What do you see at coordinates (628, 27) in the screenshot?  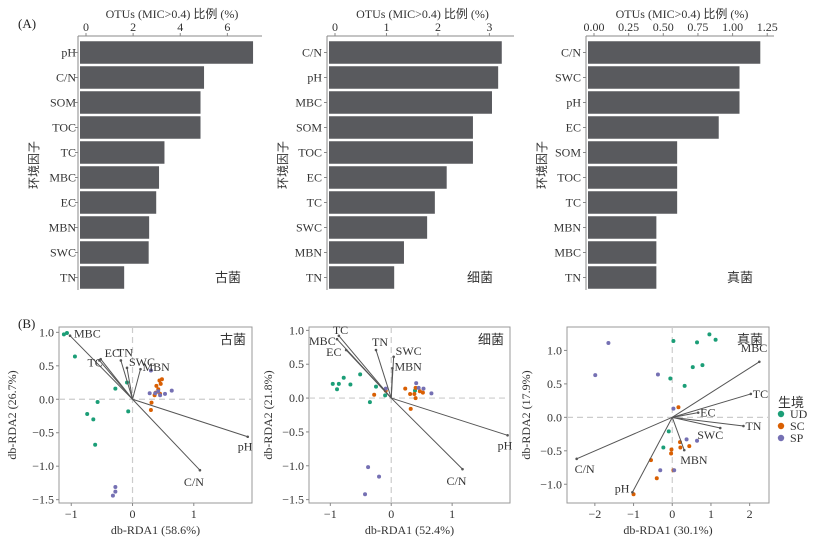 I see `x-tick-label: 0.25` at bounding box center [628, 27].